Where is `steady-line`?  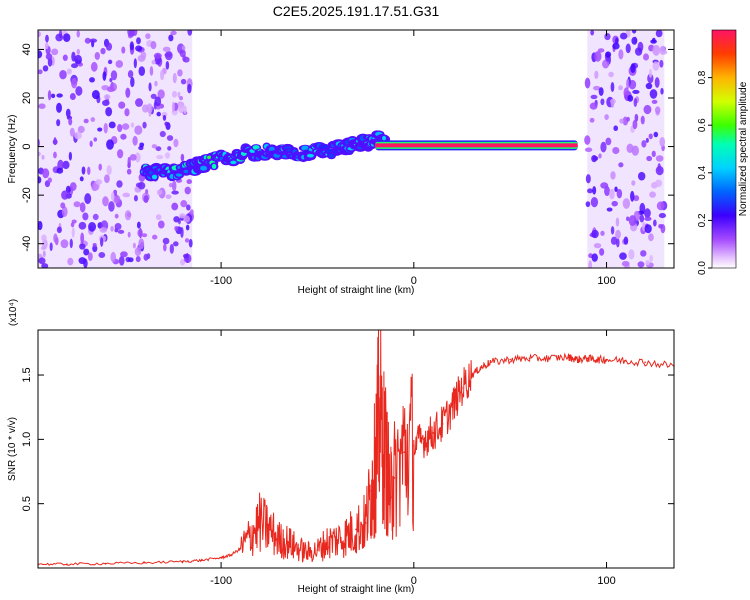 steady-line is located at coordinates (476, 145).